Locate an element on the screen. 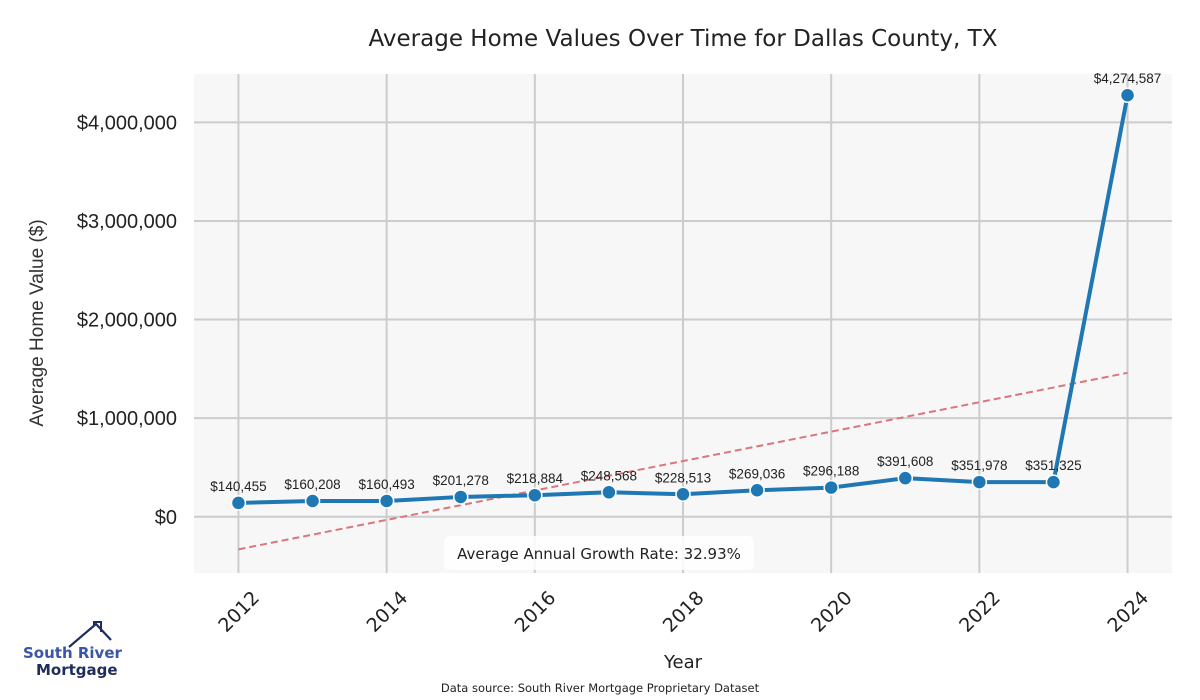 The width and height of the screenshot is (1200, 700). logo-line1: South River is located at coordinates (73, 653).